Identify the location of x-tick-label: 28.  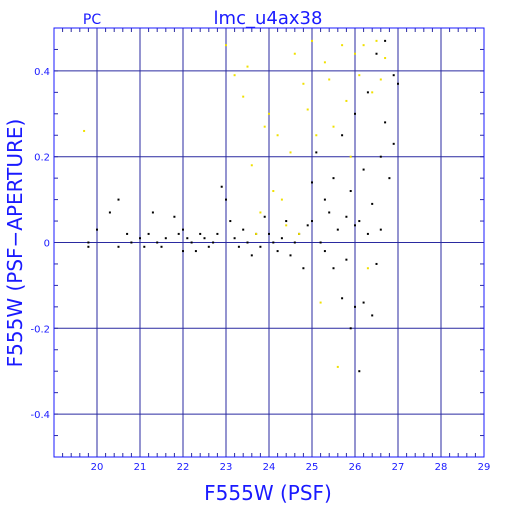
(441, 467).